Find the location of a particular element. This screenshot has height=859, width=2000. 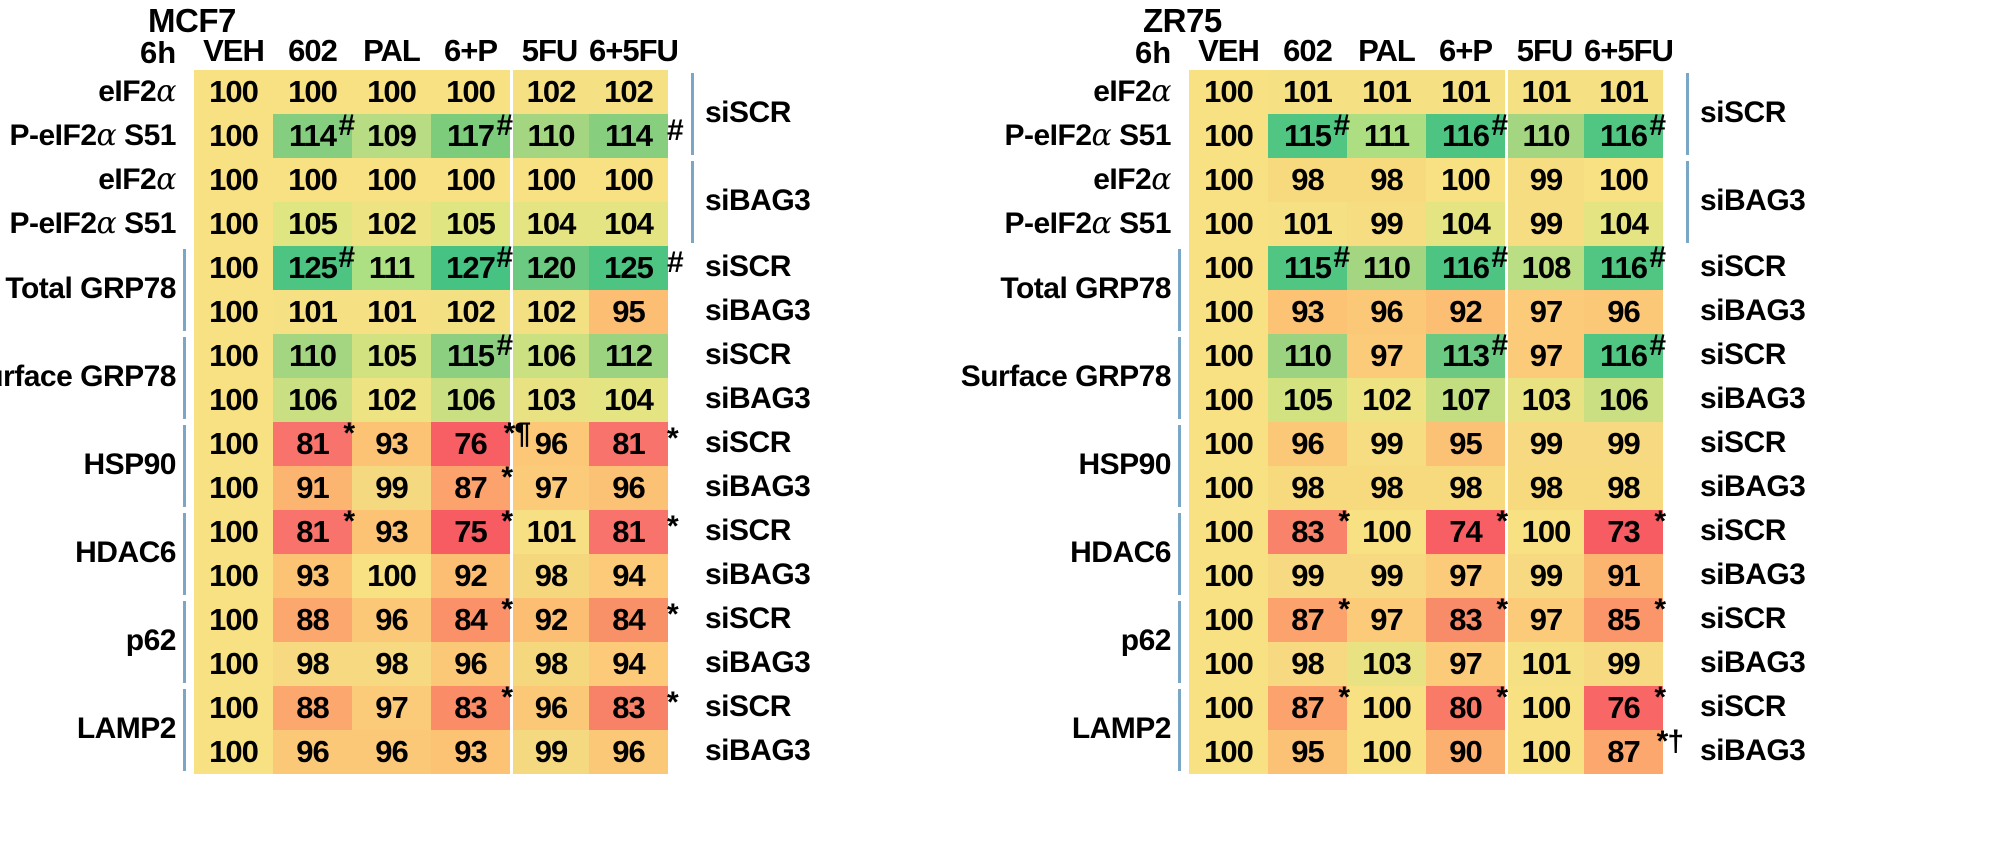

heatmap-row: 100 105 102 107 103 106 is located at coordinates (1426, 400).